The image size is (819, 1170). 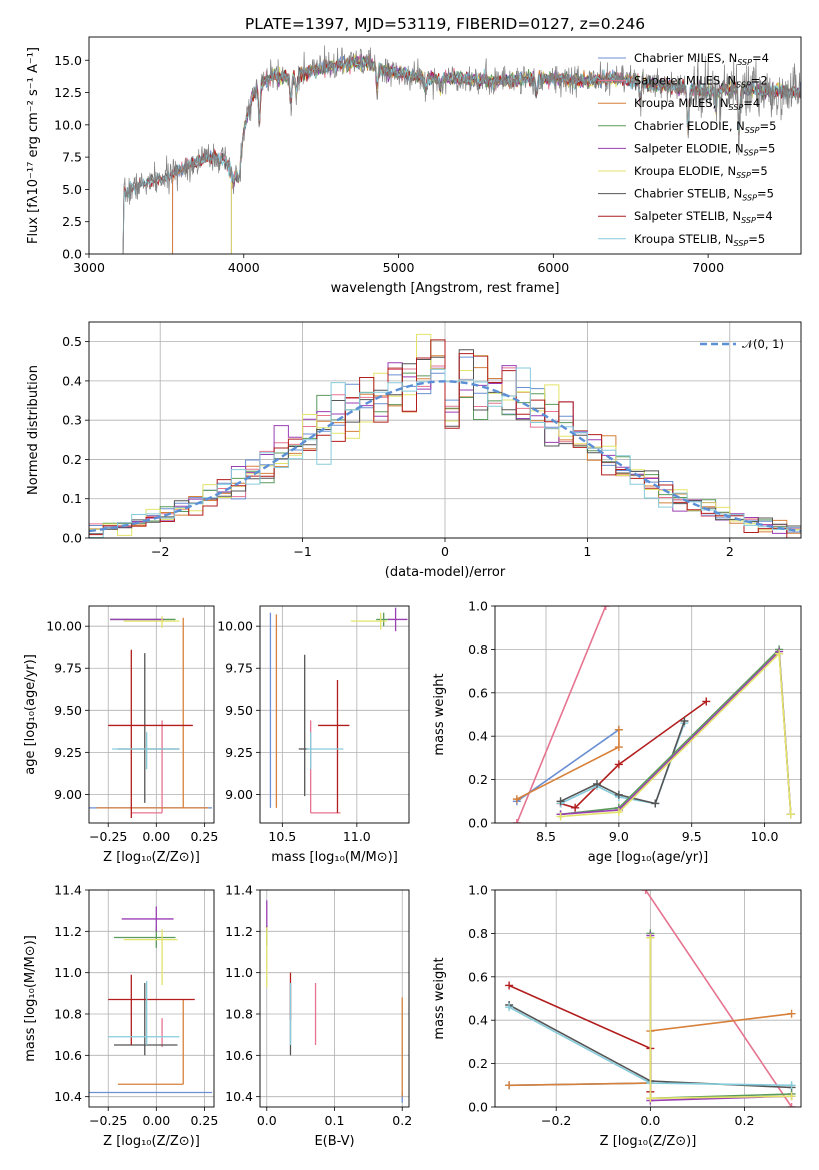 What do you see at coordinates (622, 762) in the screenshot?
I see `series-chabrier-stelib` at bounding box center [622, 762].